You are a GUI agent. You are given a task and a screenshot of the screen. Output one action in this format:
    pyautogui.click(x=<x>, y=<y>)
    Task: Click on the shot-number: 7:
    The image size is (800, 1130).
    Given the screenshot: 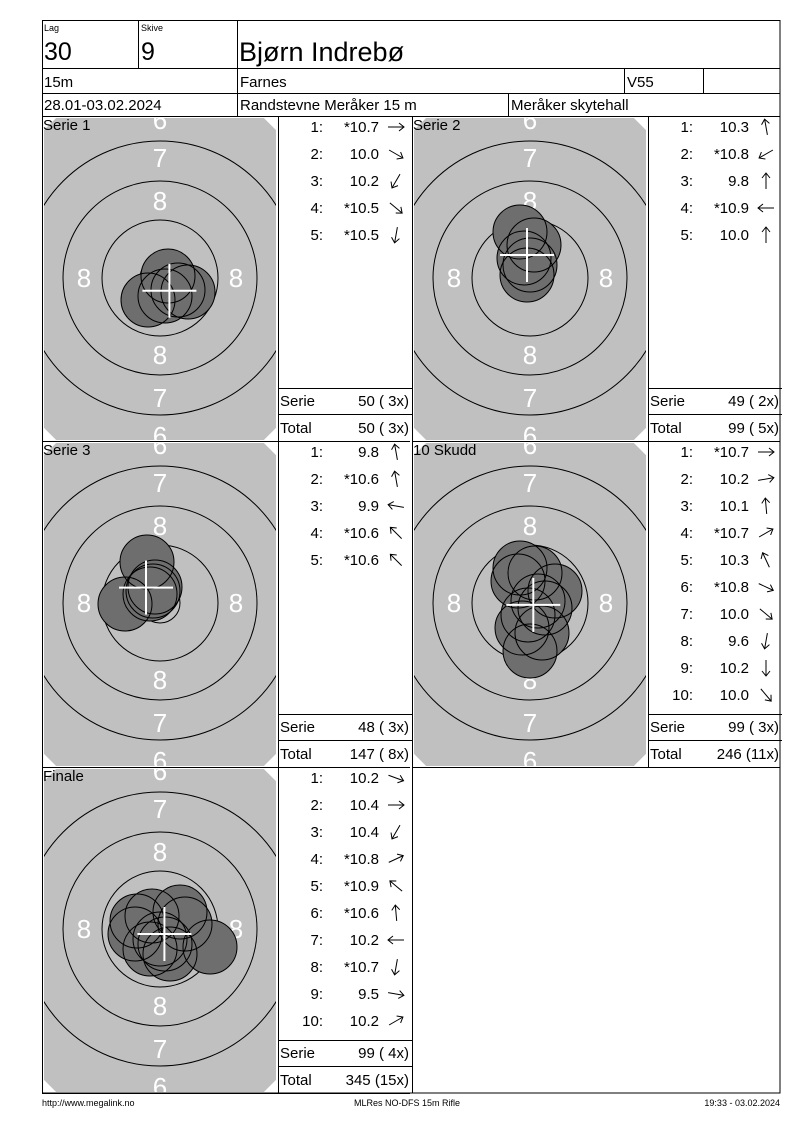 What is the action you would take?
    pyautogui.click(x=316, y=940)
    